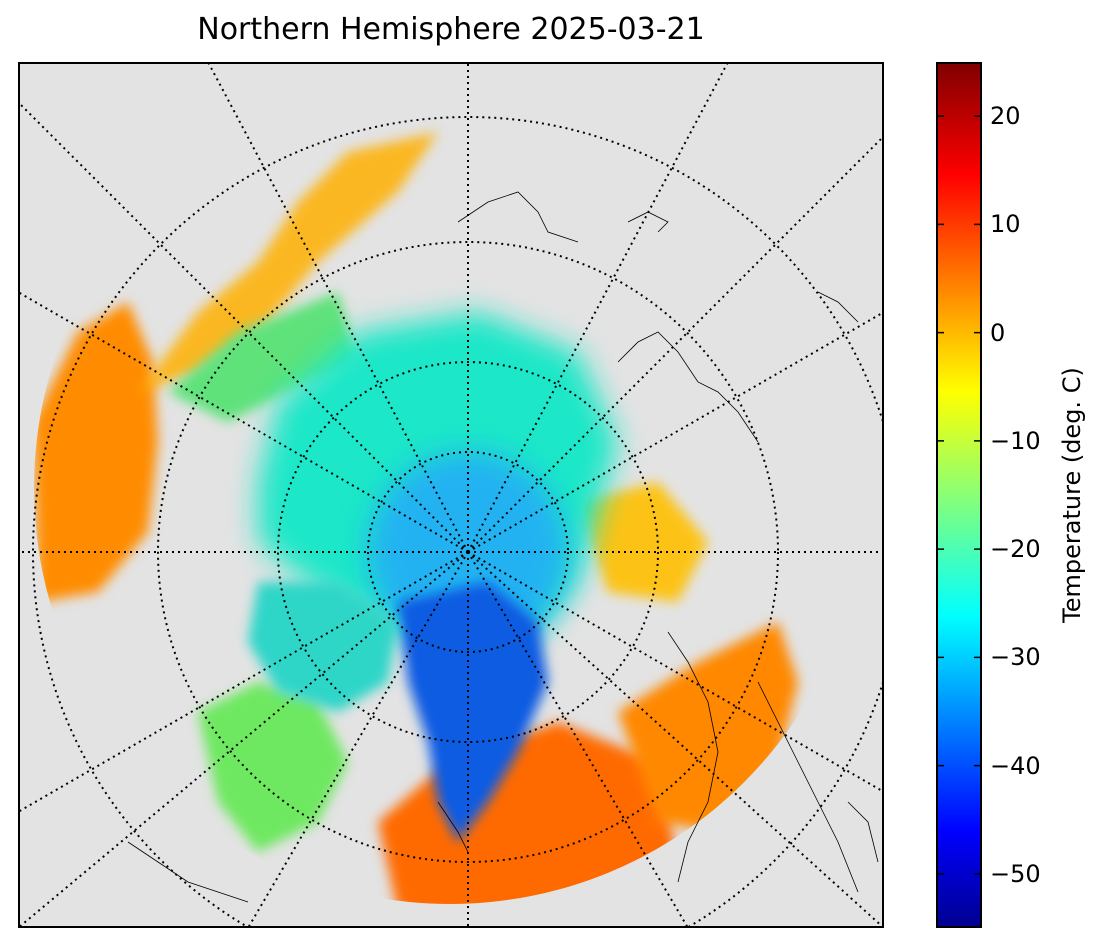 The height and width of the screenshot is (946, 1108). What do you see at coordinates (1015, 549) in the screenshot?
I see `colorbar-tick-label: −20` at bounding box center [1015, 549].